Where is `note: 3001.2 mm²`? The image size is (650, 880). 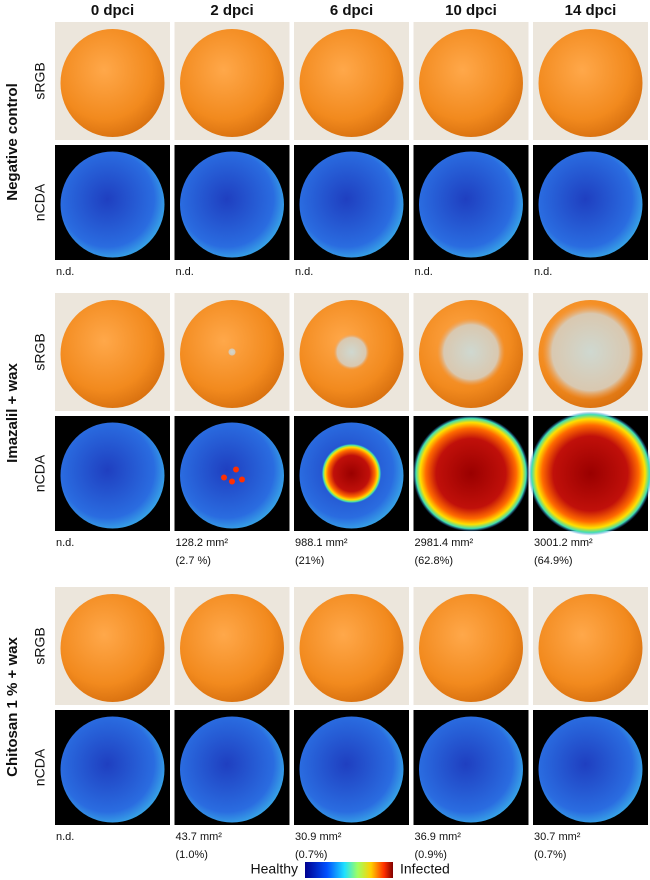
note: 3001.2 mm² is located at coordinates (563, 543).